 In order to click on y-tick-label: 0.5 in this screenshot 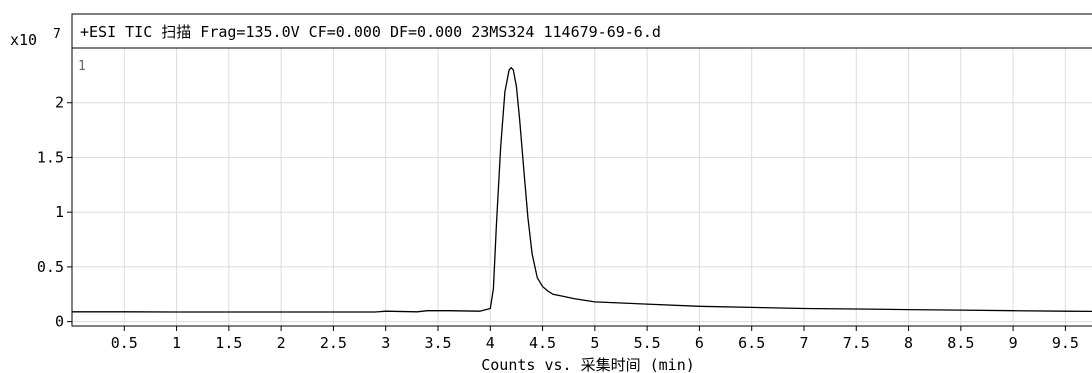, I will do `click(50, 267)`.